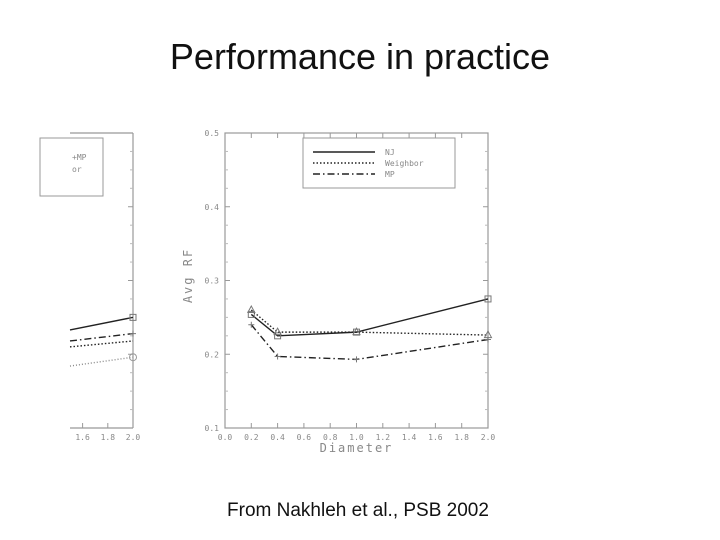 The width and height of the screenshot is (720, 540). Describe the element at coordinates (488, 437) in the screenshot. I see `x-tick-label: 2.0` at that location.